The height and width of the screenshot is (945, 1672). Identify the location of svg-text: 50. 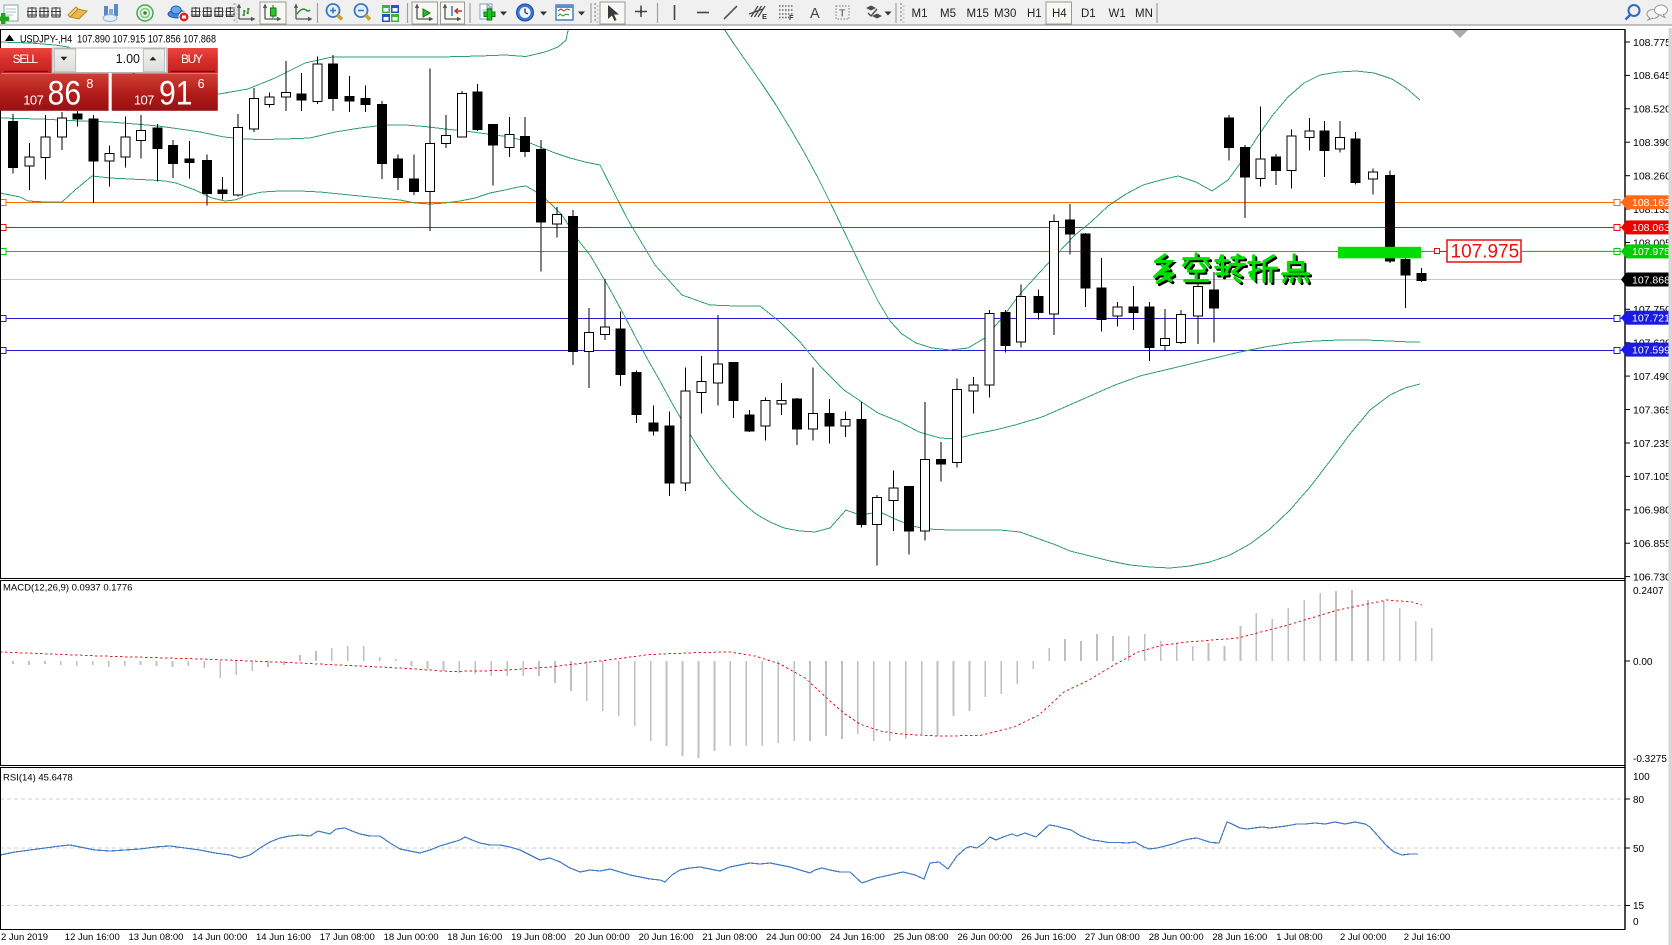
(1639, 849).